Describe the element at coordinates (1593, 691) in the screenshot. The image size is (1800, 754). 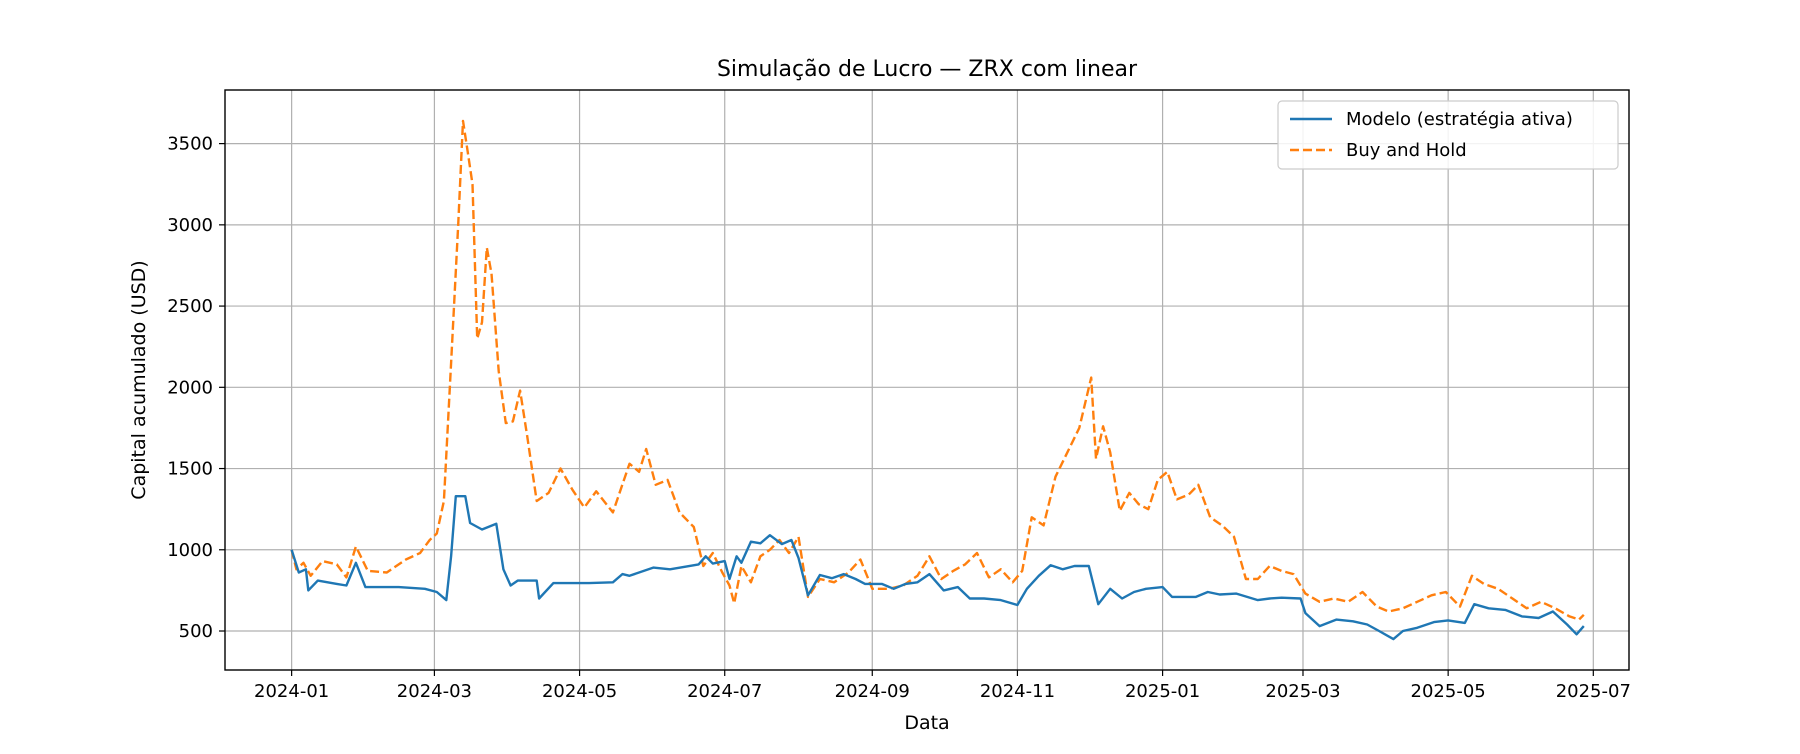
I see `x-tick-label: 2025-07` at that location.